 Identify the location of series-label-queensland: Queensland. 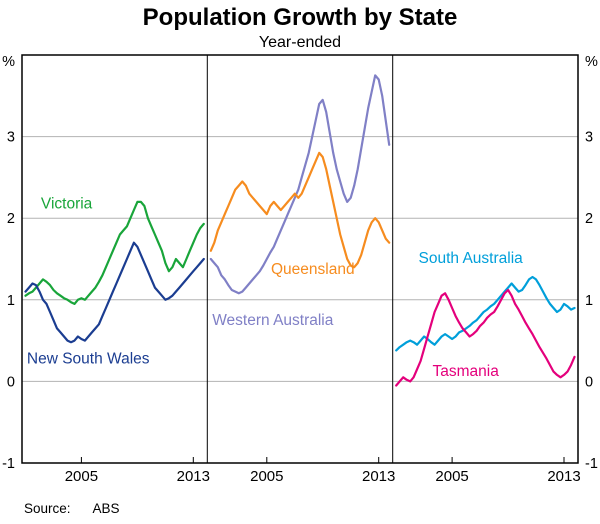
(313, 269).